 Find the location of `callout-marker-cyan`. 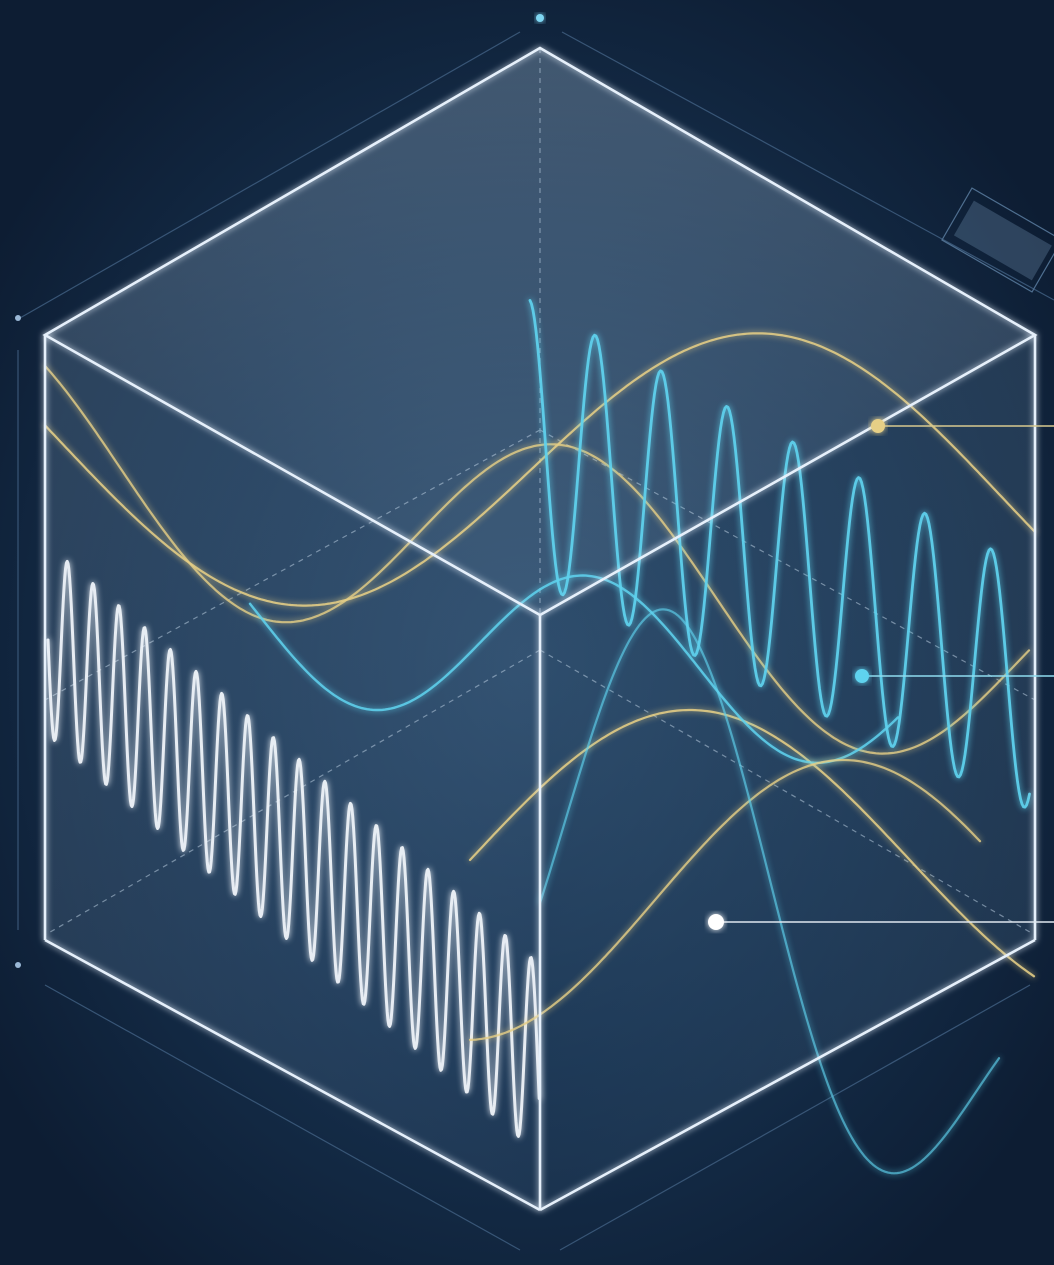

callout-marker-cyan is located at coordinates (954, 676).